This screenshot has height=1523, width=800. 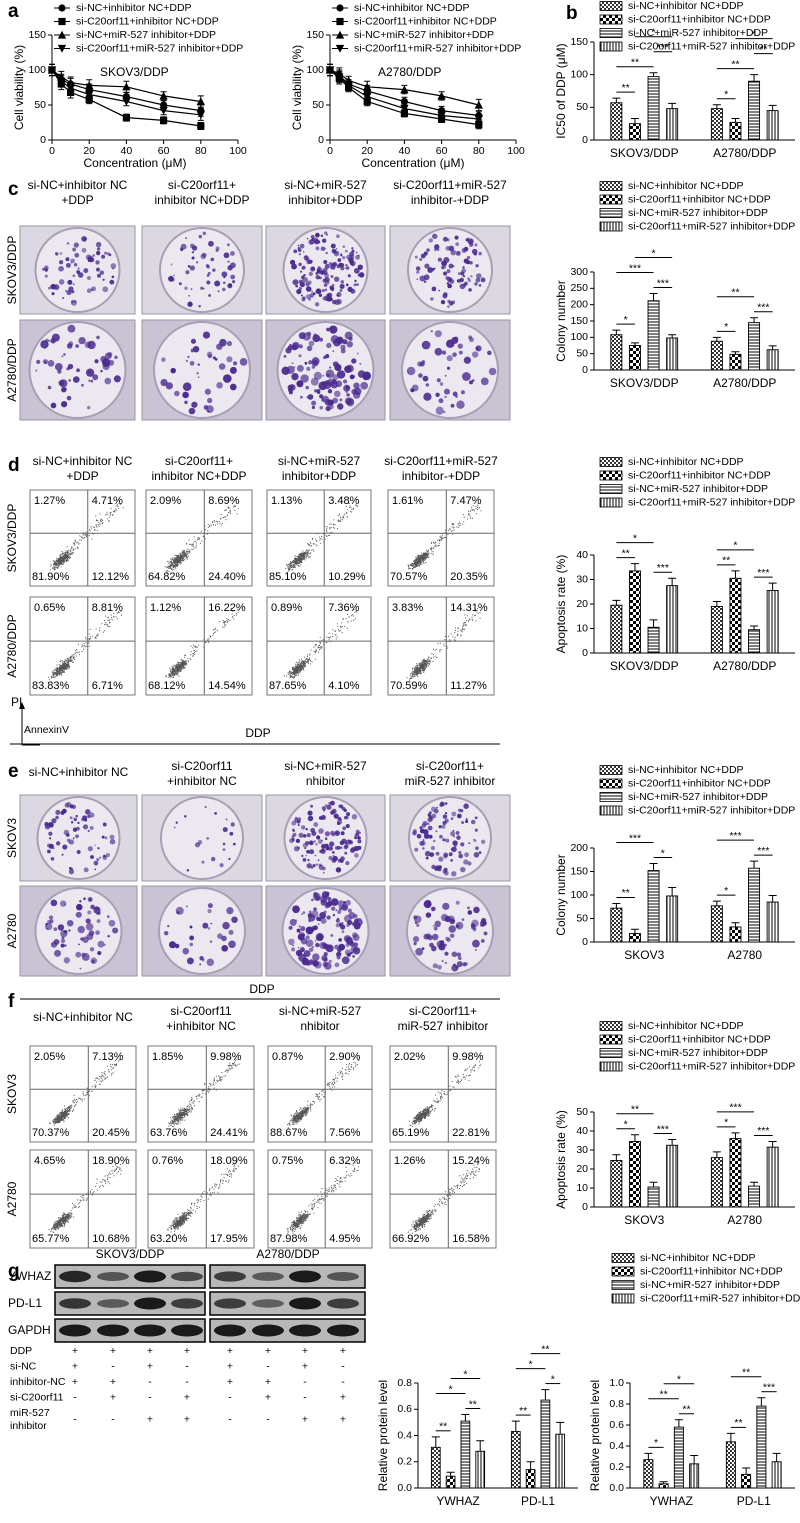 I want to click on gate-percent: 8.81%, so click(x=107, y=608).